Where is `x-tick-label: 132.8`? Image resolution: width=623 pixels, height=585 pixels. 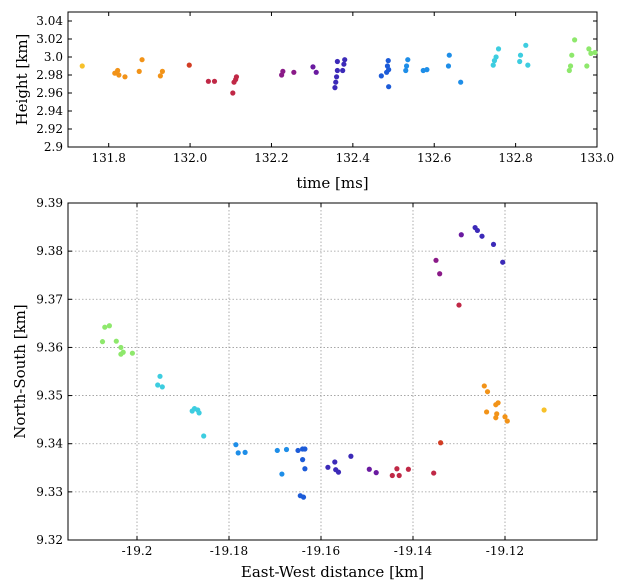
x-tick-label: 132.8 is located at coordinates (515, 158).